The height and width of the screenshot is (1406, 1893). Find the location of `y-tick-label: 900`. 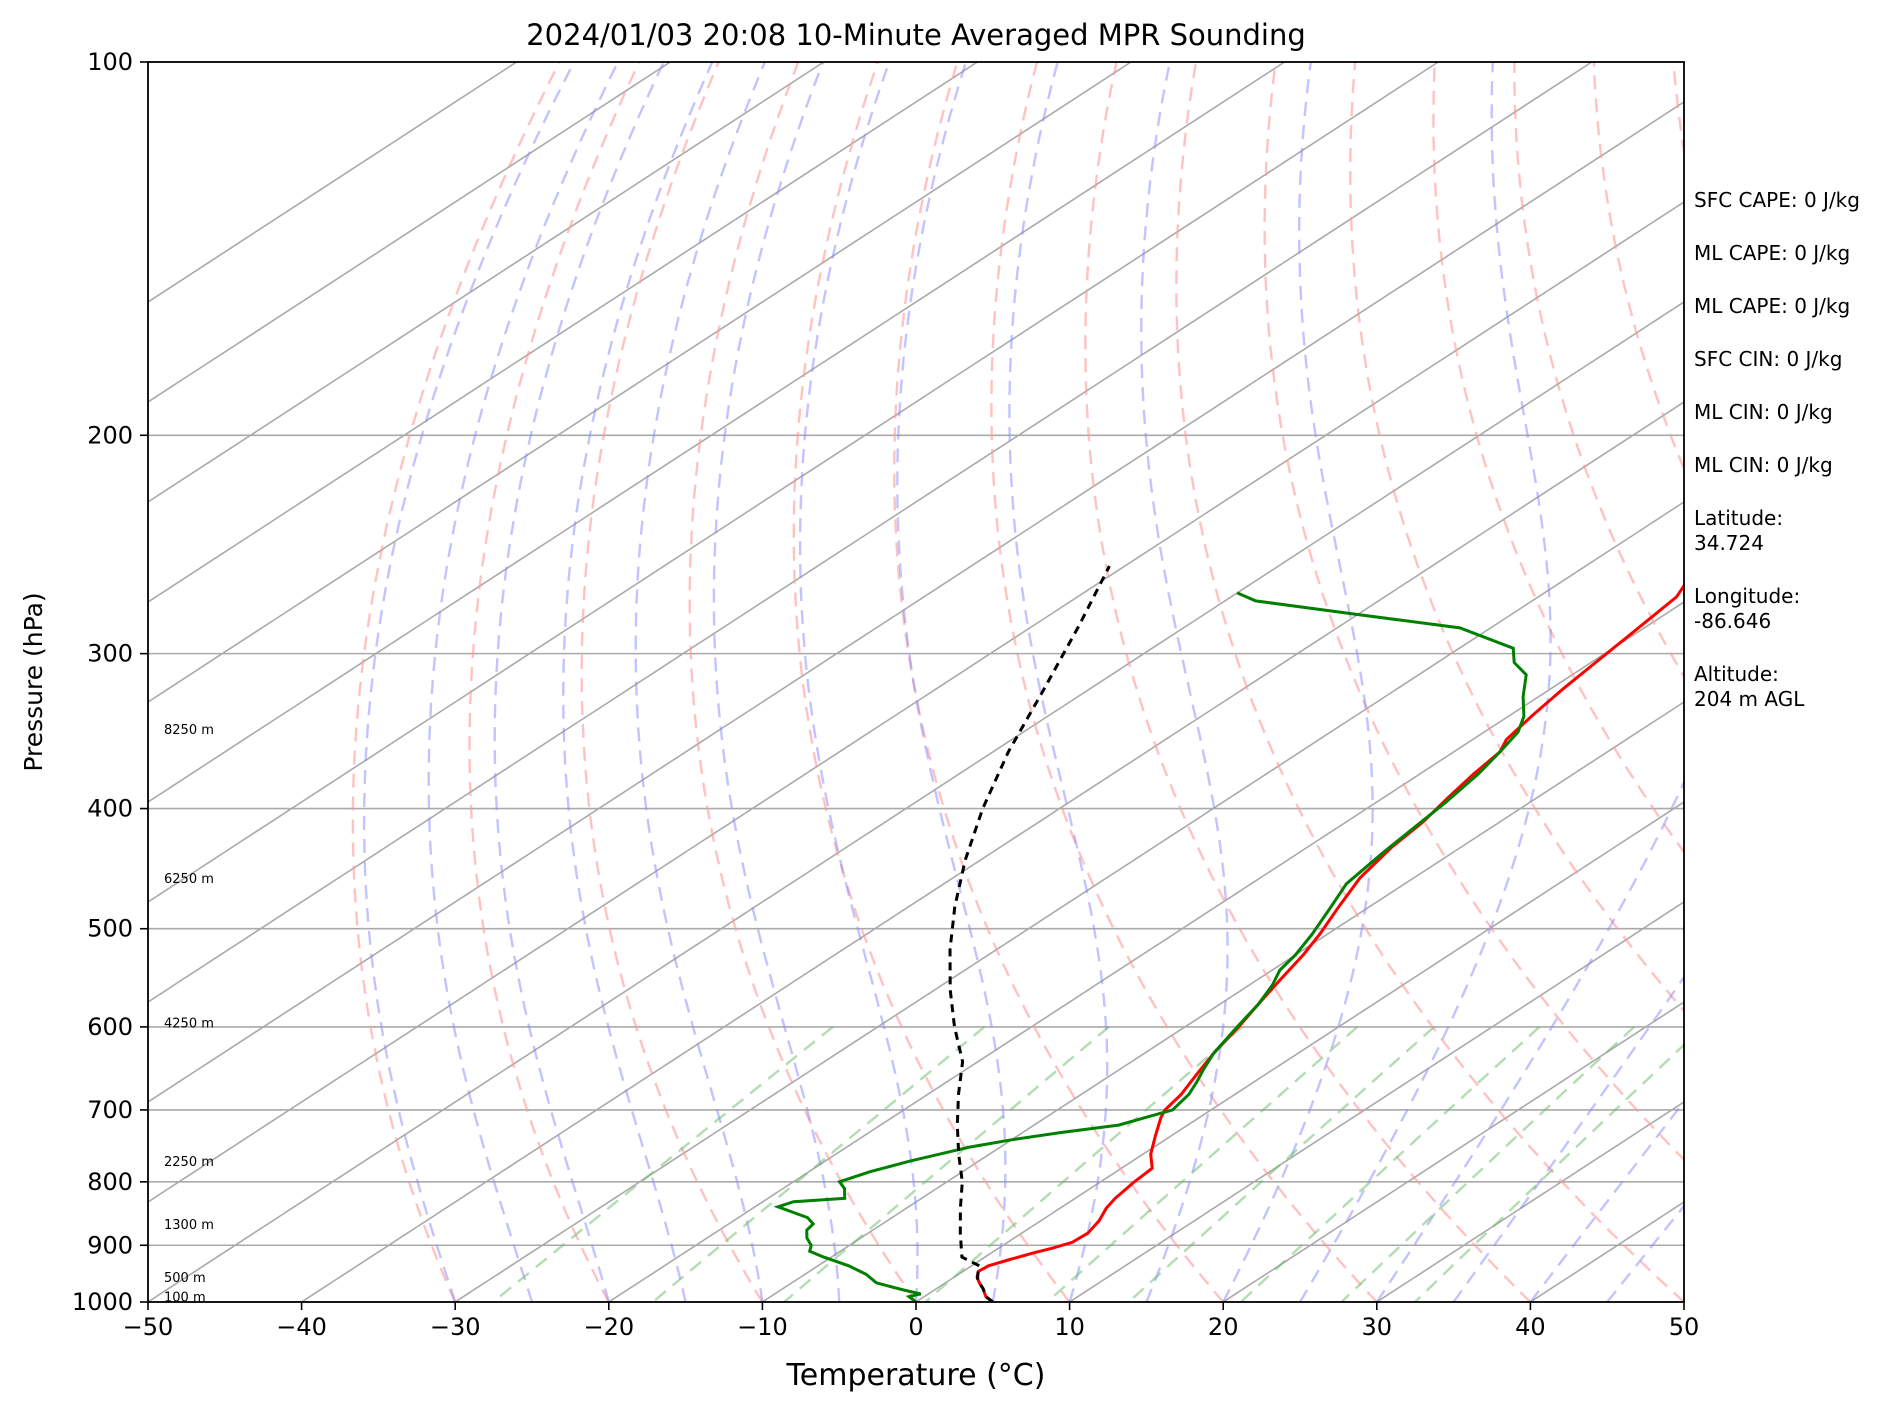

y-tick-label: 900 is located at coordinates (110, 1245).